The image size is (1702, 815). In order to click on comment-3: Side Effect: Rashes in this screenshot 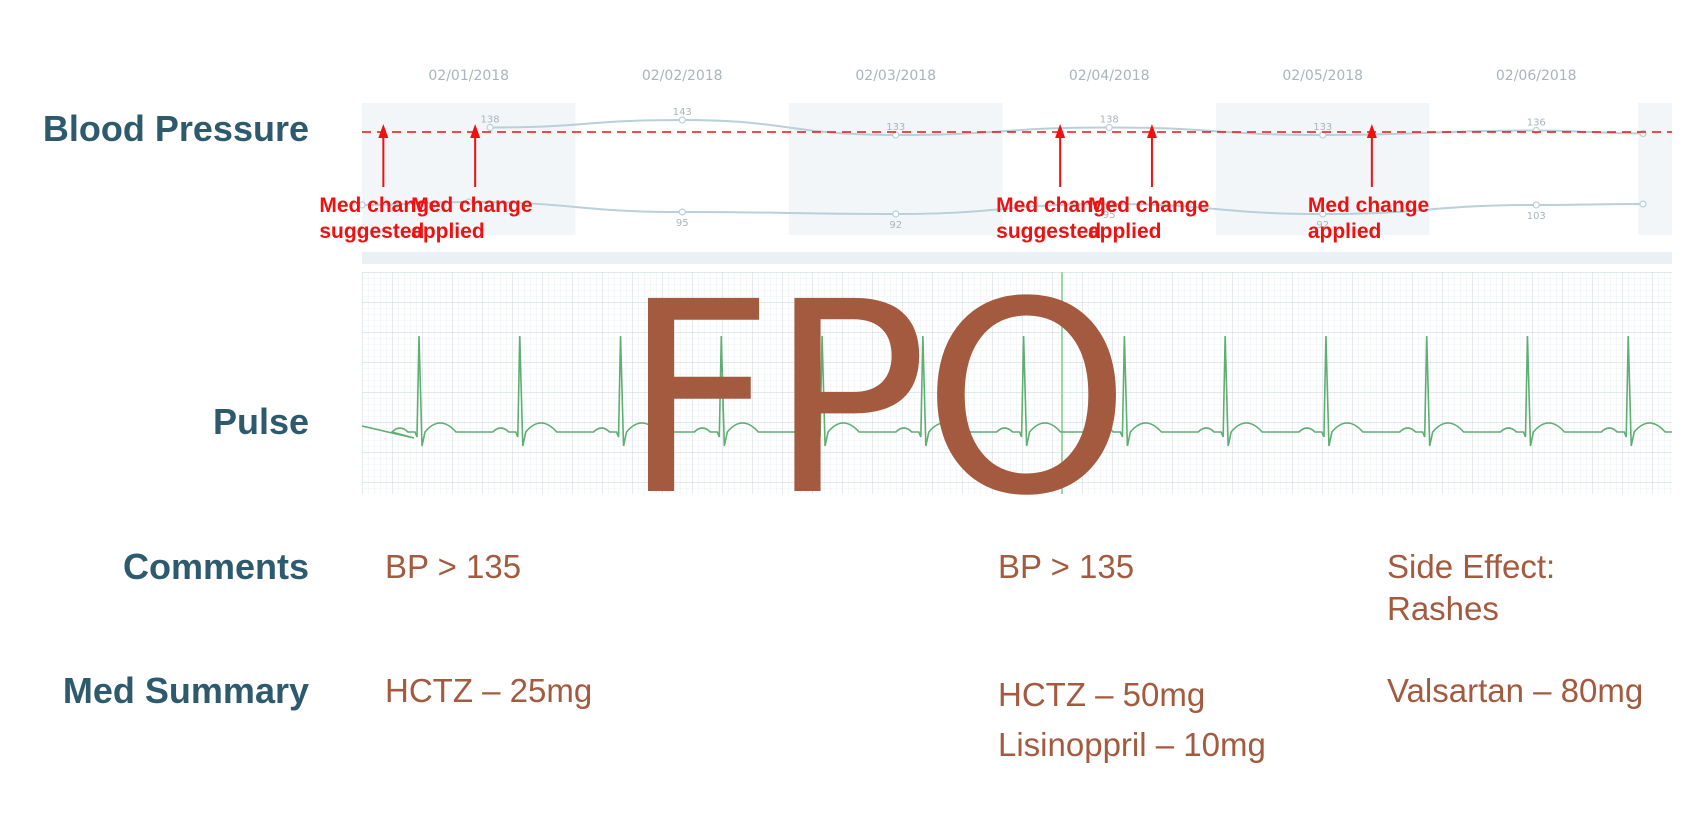, I will do `click(1471, 588)`.